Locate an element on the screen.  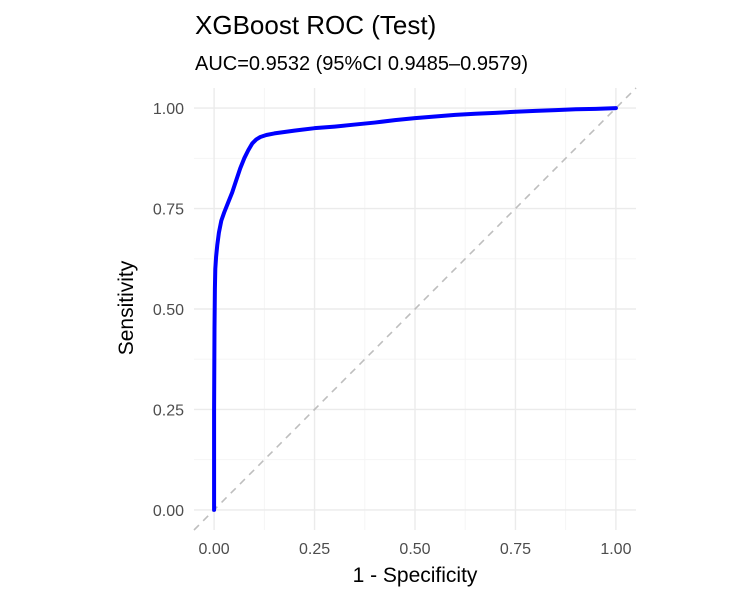
x-tick-label: 0.00 is located at coordinates (214, 549).